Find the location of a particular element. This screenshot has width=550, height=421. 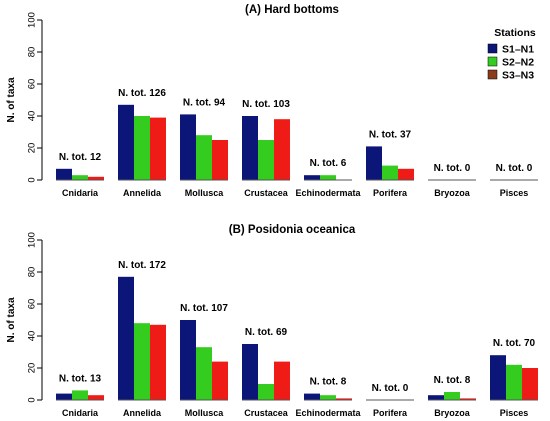

panel-title: (B) Posidonia oceanica is located at coordinates (292, 230).